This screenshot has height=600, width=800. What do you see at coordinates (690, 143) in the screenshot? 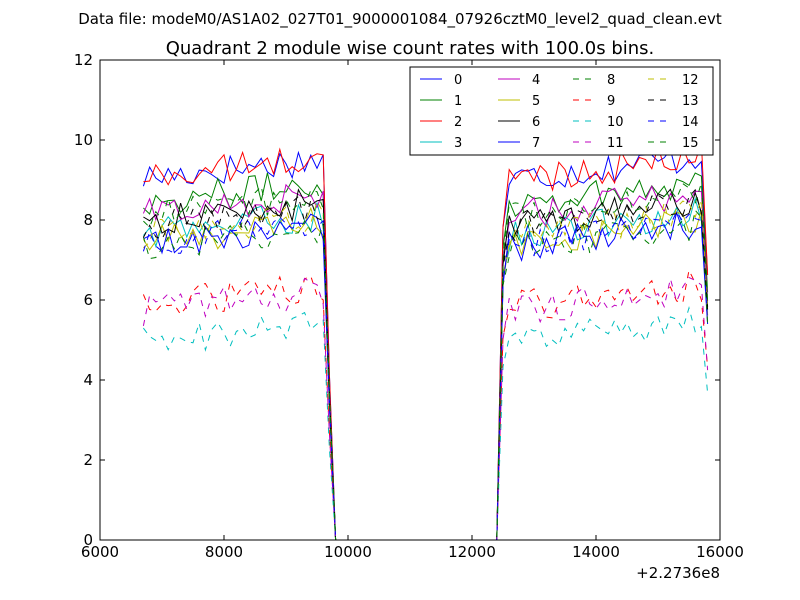
I see `legend-label-15: 15` at bounding box center [690, 143].